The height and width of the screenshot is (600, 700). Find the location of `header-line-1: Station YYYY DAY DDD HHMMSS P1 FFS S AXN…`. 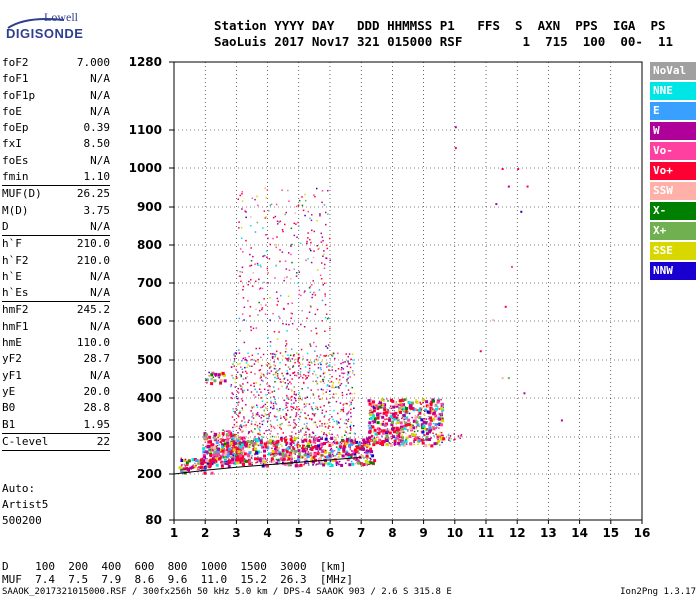

header-line-1: Station YYYY DAY DDD HHMMSS P1 FFS S AXN… is located at coordinates (440, 25).